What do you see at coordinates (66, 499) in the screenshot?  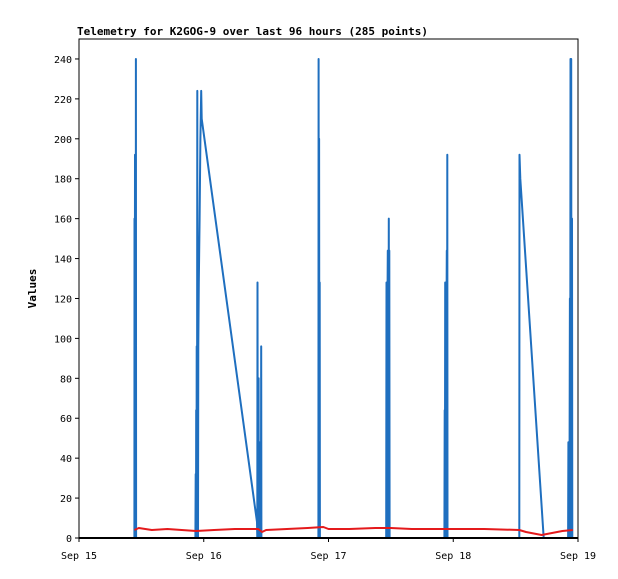 I see `y-tick-label: 20` at bounding box center [66, 499].